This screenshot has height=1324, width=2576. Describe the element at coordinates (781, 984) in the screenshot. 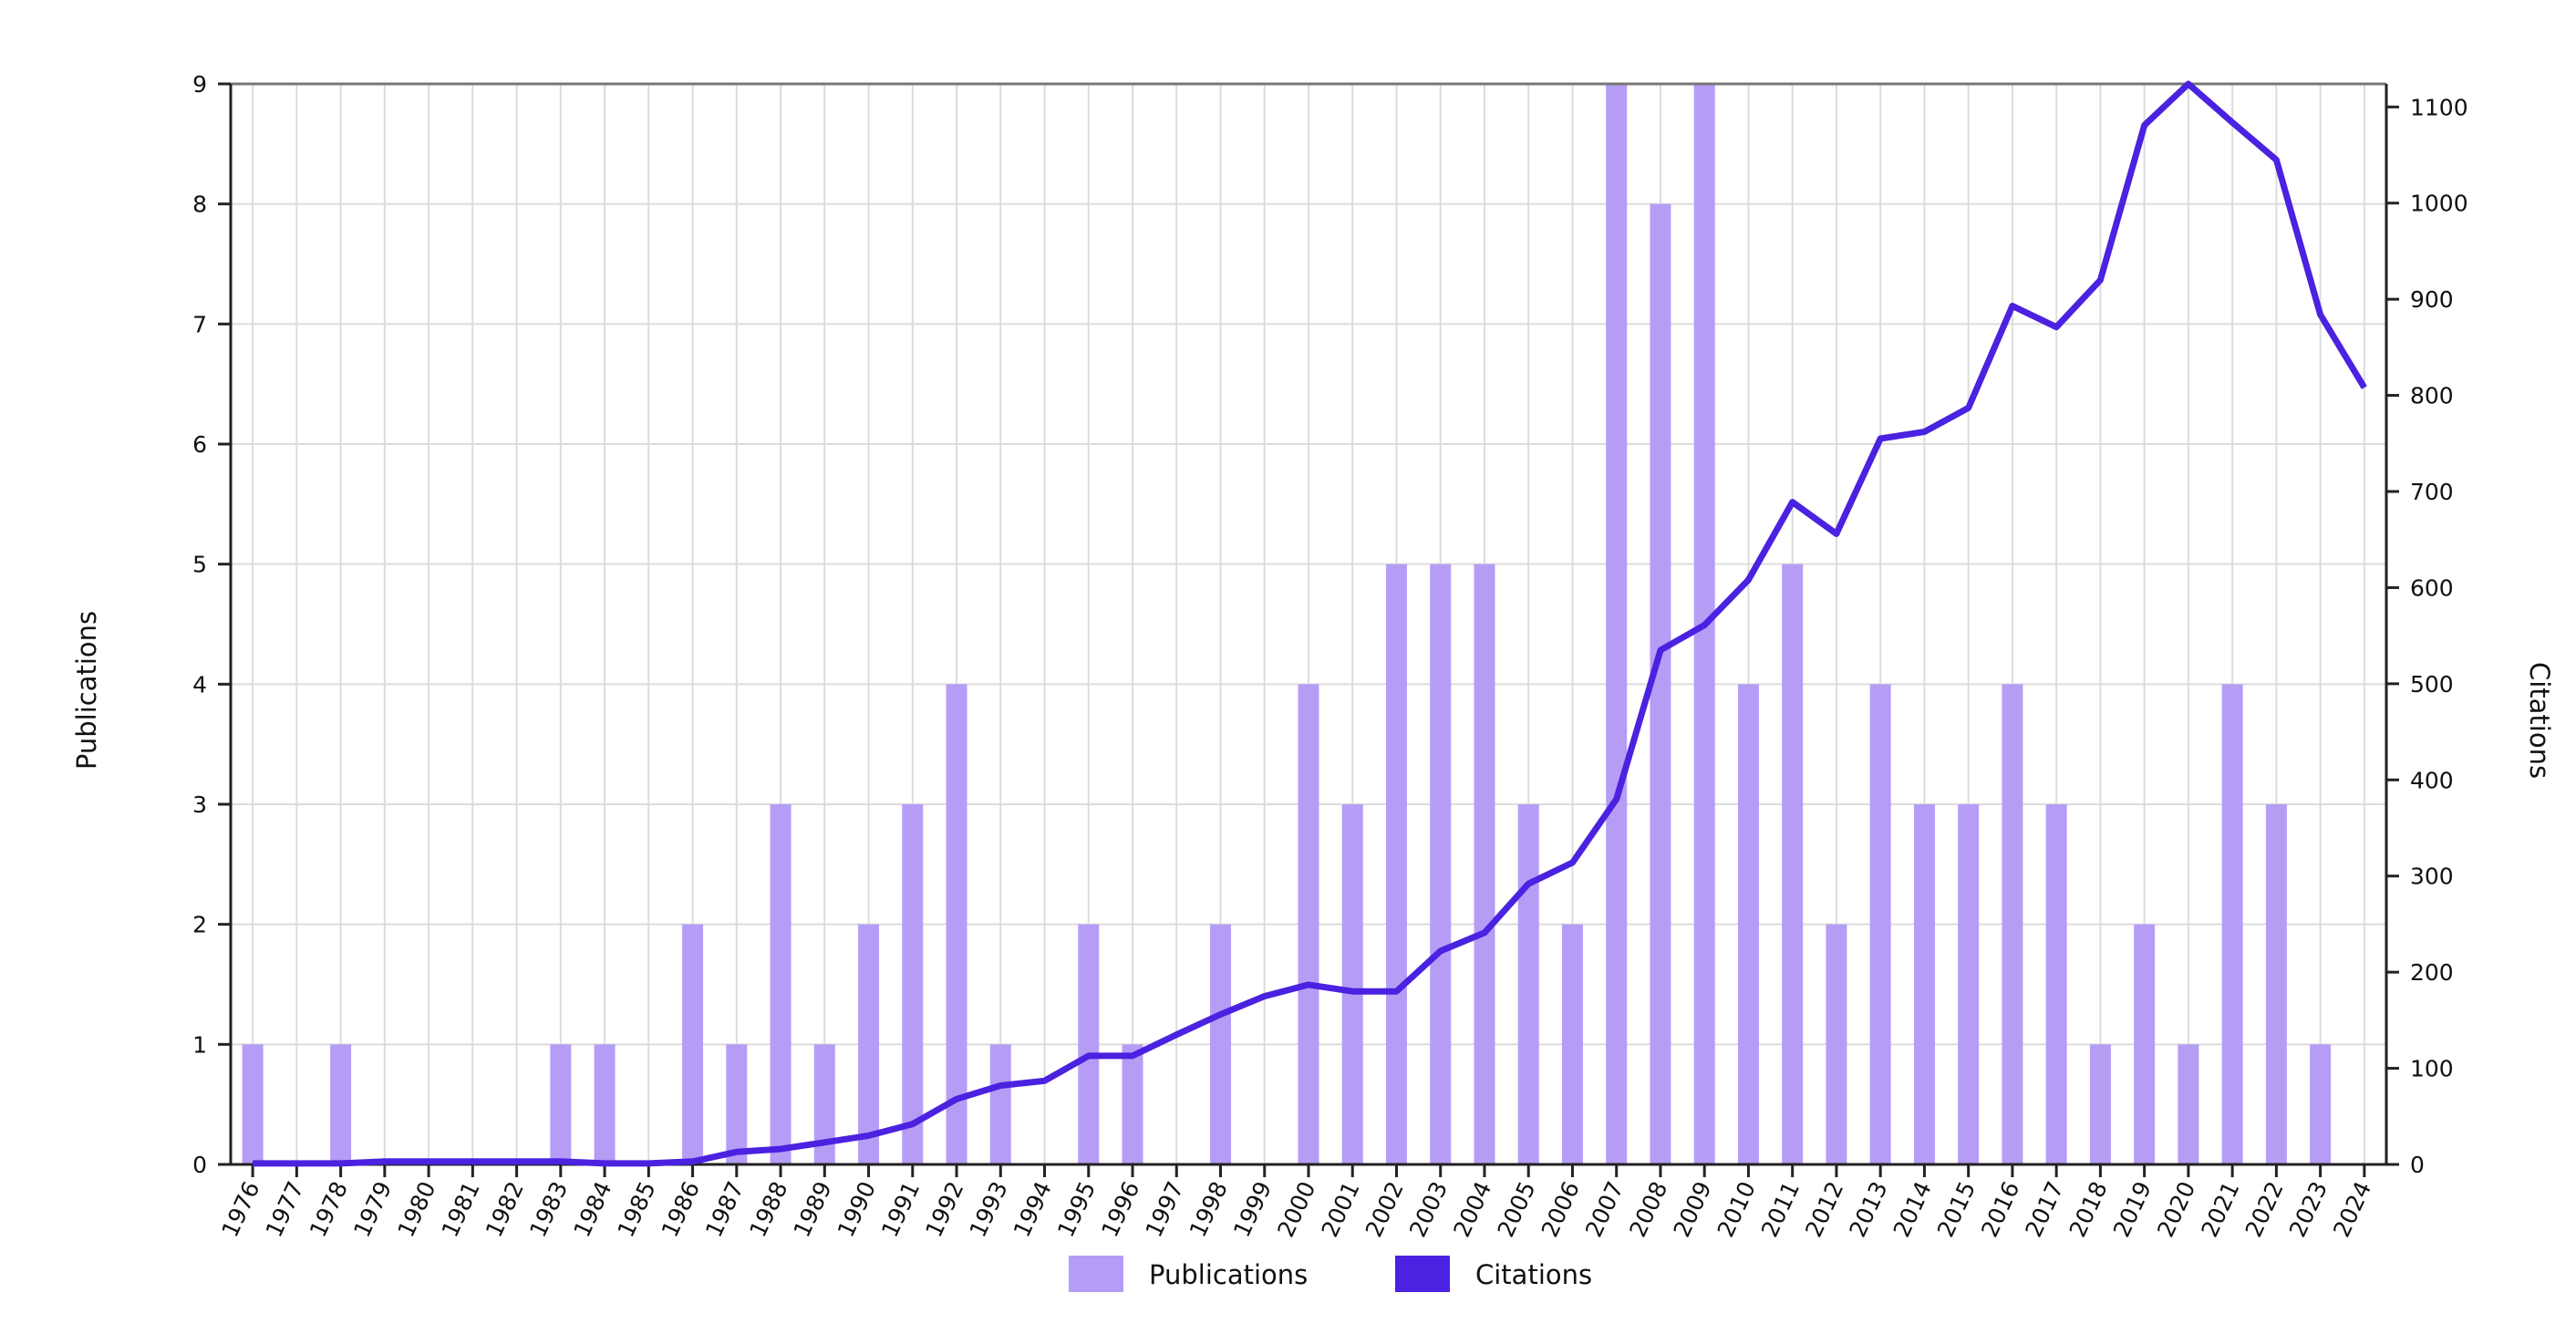

I see `publications-bar-1988` at that location.